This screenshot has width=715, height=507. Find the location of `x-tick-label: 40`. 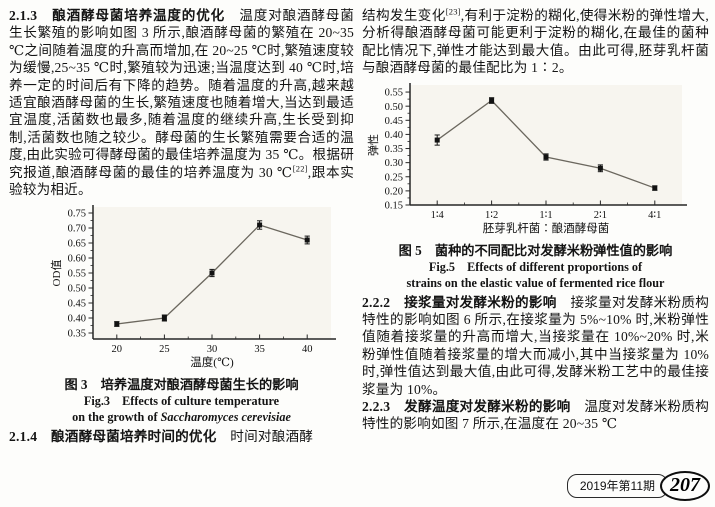

x-tick-label: 40 is located at coordinates (307, 349).